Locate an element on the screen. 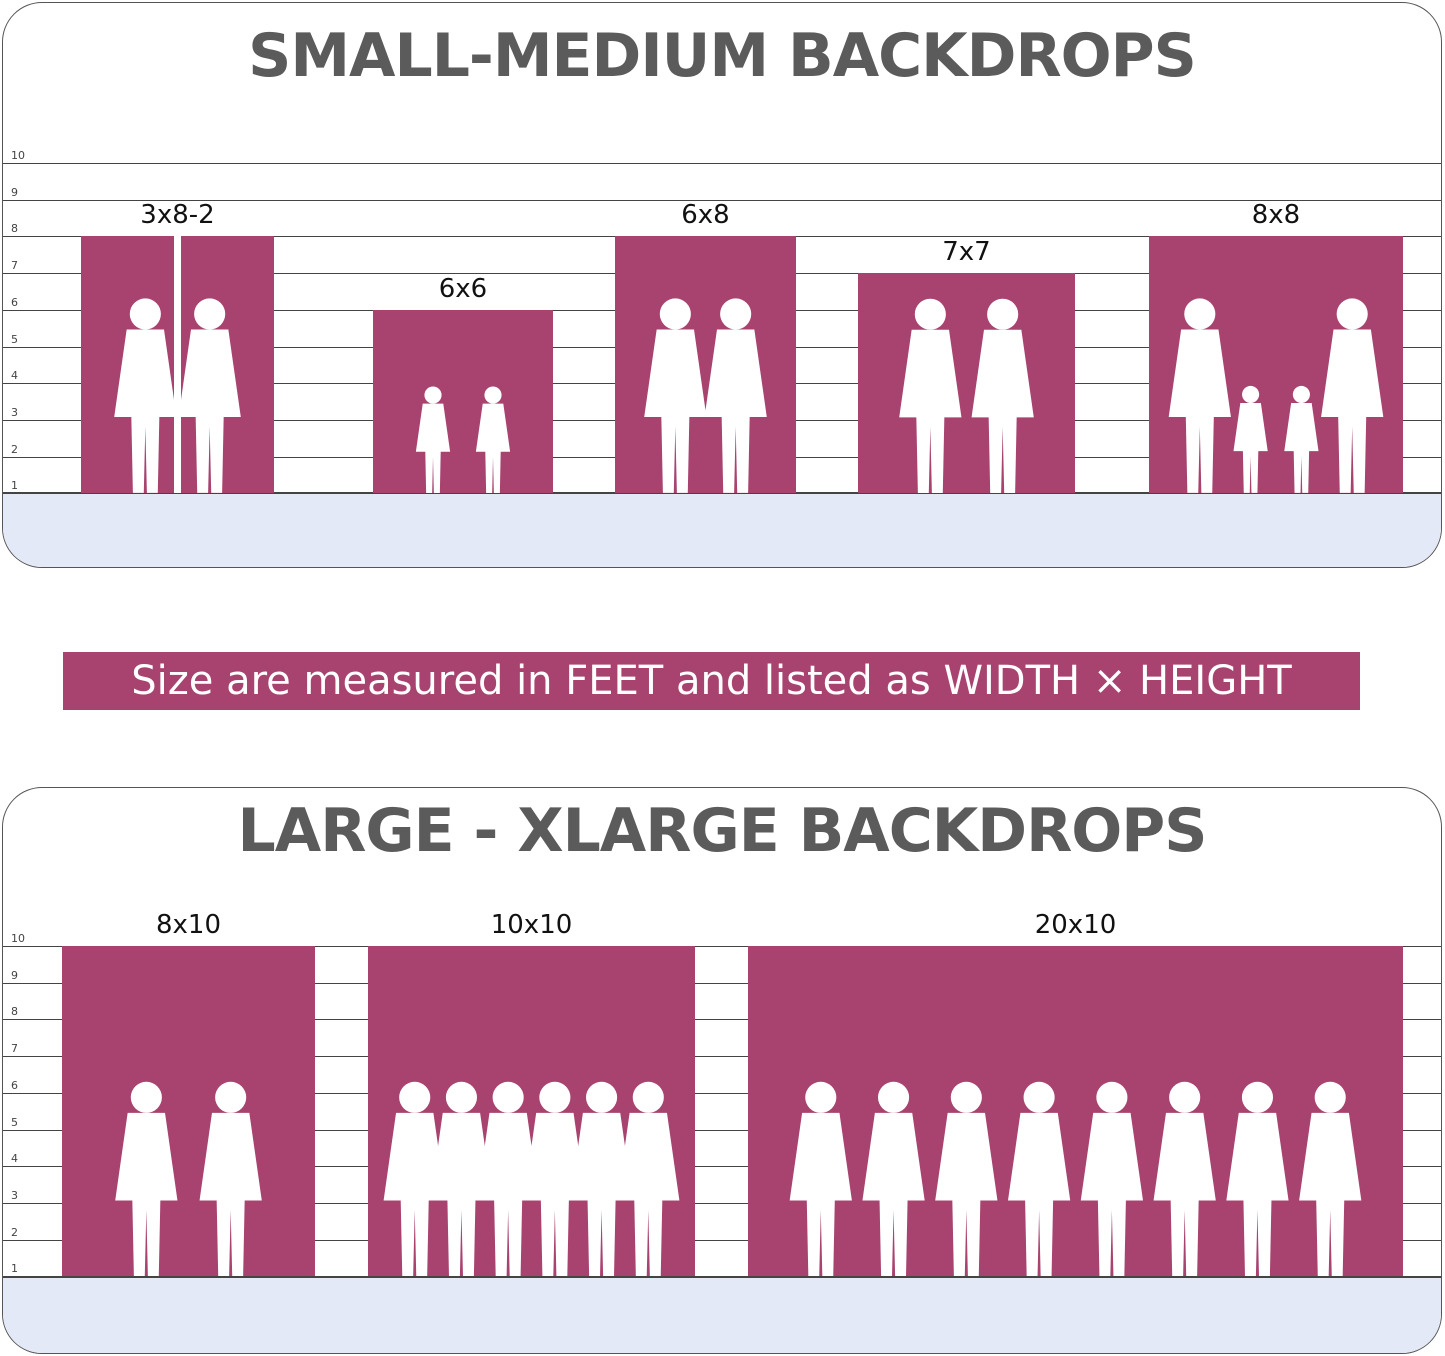 The image size is (1445, 1356). backdrop-size-label: 8x8 is located at coordinates (1276, 215).